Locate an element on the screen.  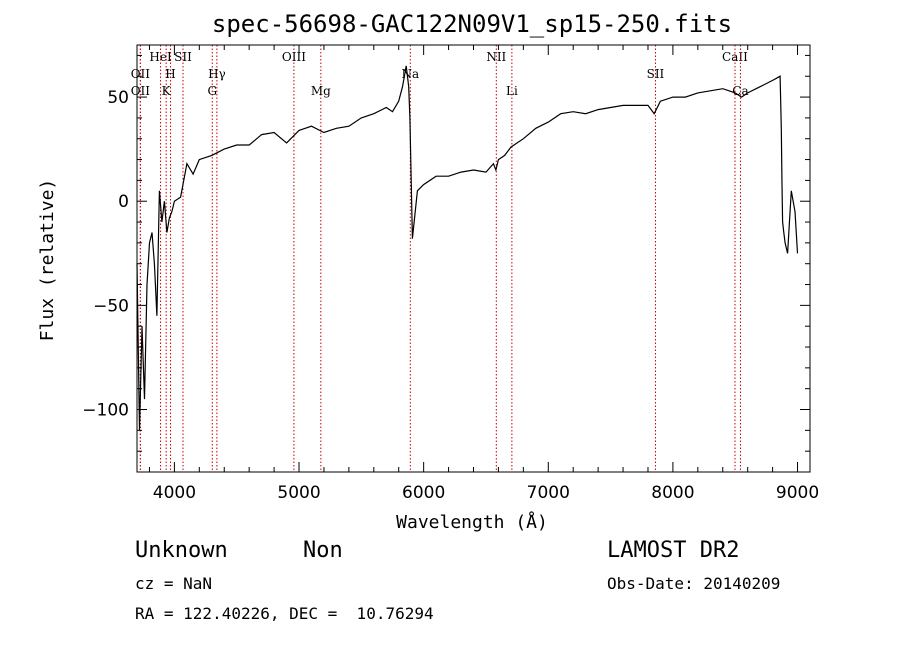
x-tick-label: 5000 is located at coordinates (298, 493).